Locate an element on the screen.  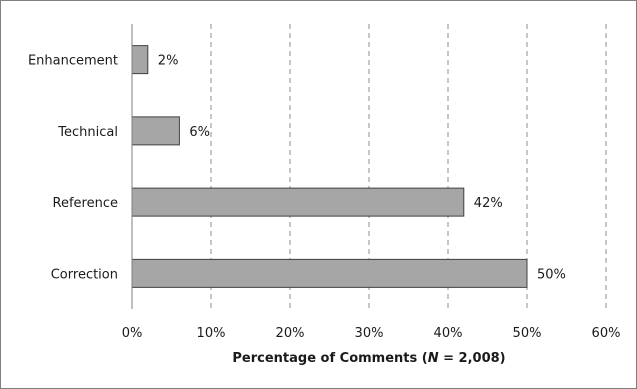
x-tick-label: 40% is located at coordinates (448, 333).